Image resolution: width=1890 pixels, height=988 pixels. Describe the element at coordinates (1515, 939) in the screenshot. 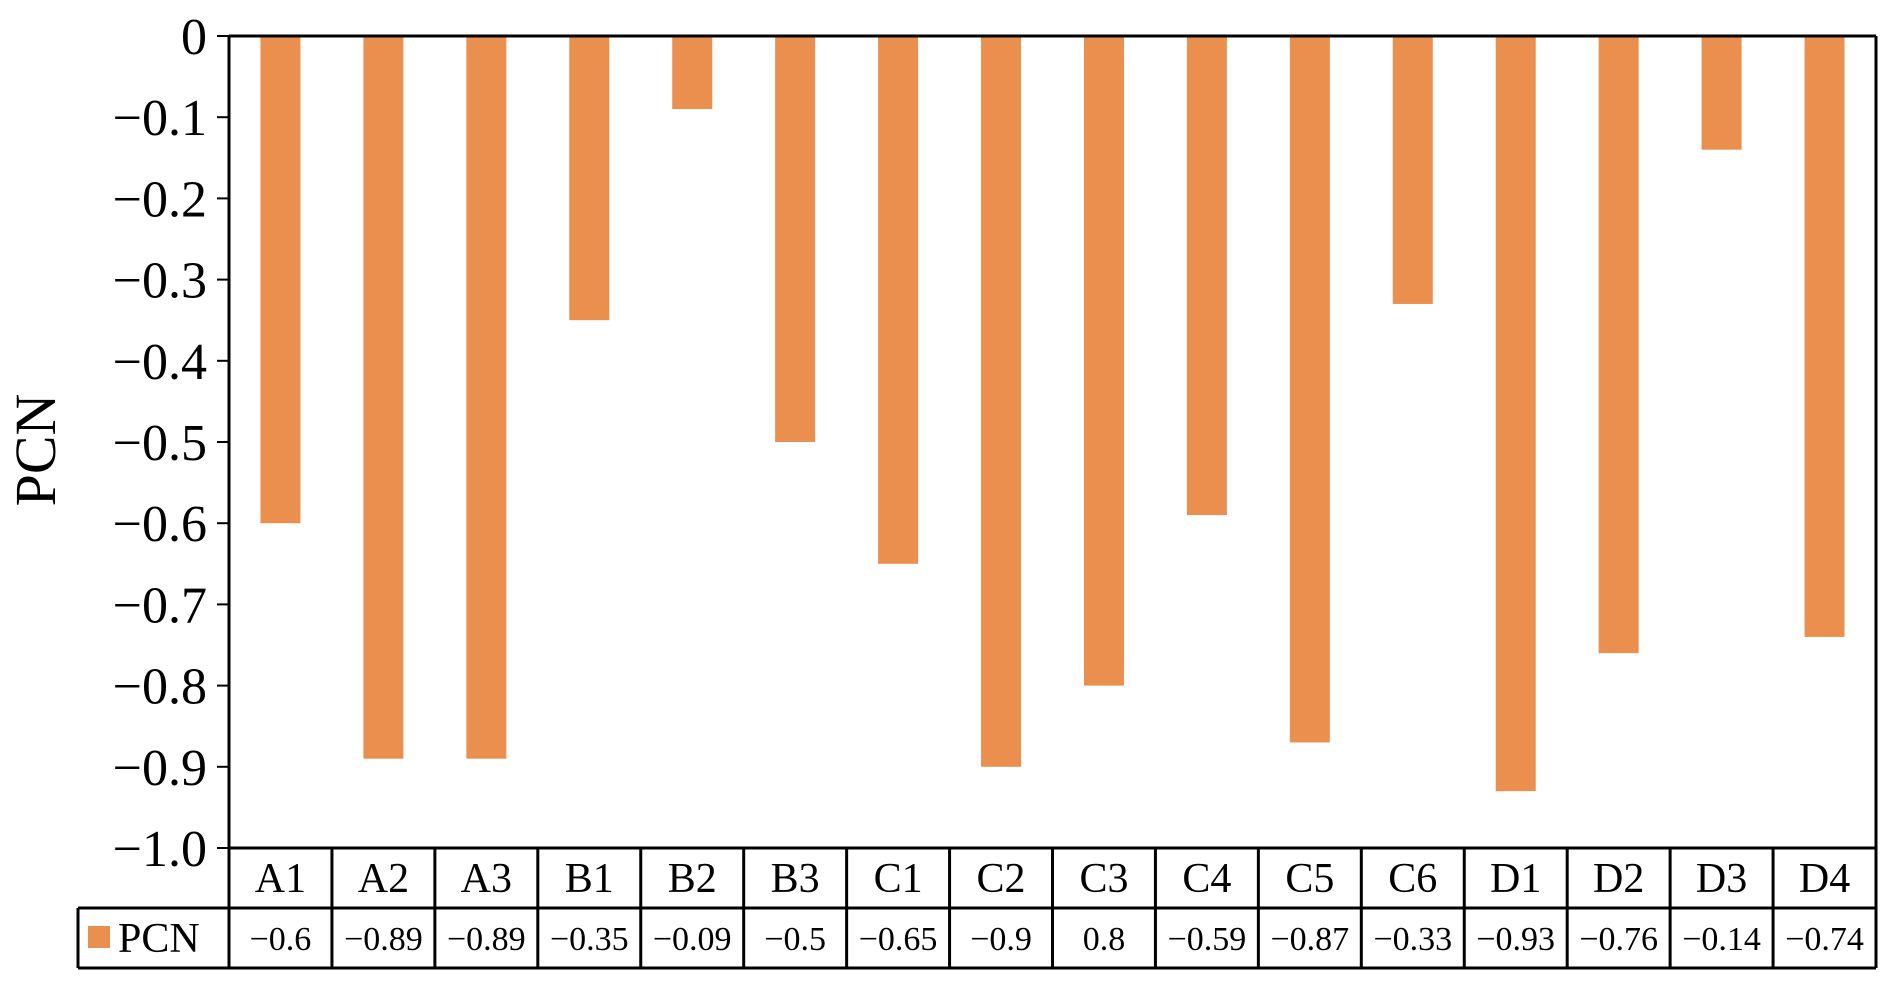

I see `data-table-value: −0.93` at that location.